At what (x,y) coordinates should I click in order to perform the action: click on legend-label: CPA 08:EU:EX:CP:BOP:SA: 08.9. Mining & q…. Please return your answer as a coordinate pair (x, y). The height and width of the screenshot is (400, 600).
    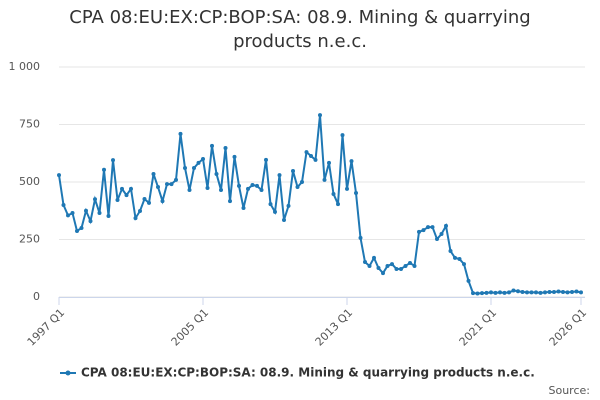
    Looking at the image, I should click on (308, 373).